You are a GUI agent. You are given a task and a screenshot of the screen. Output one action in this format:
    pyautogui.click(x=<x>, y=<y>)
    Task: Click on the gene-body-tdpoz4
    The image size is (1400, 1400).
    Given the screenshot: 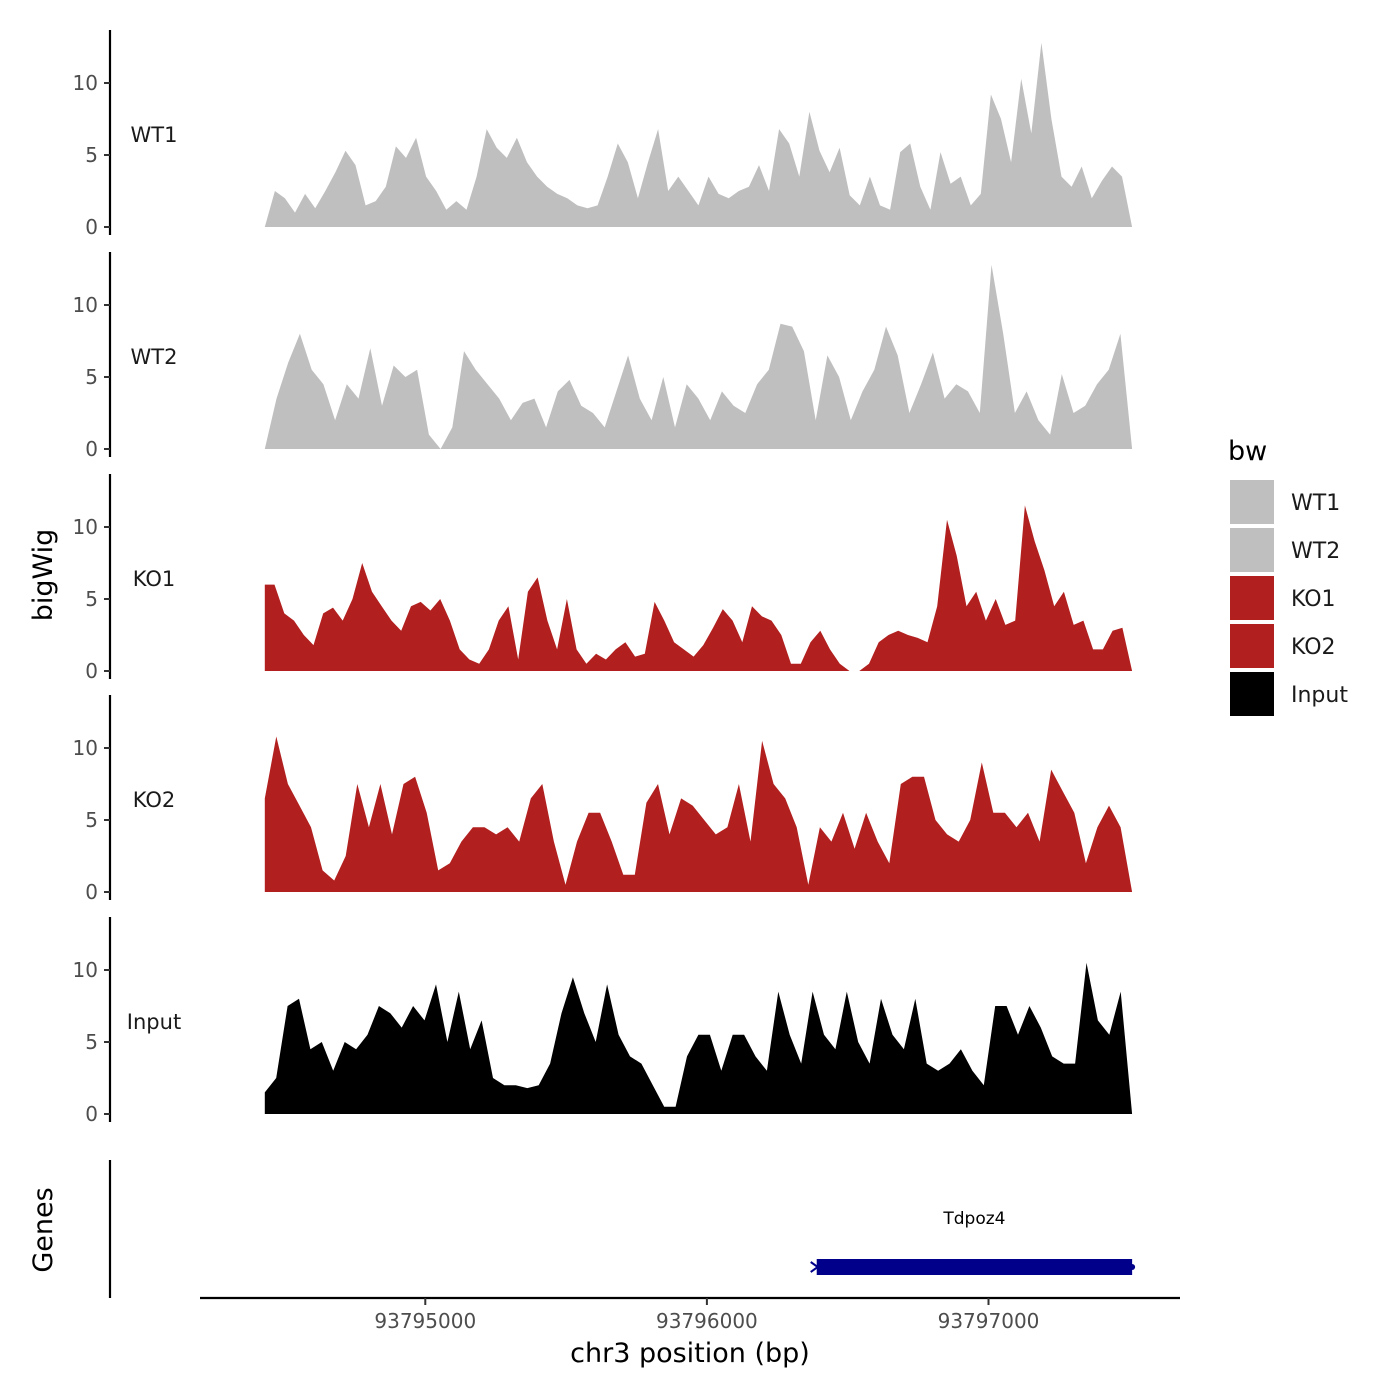 What is the action you would take?
    pyautogui.click(x=974, y=1267)
    